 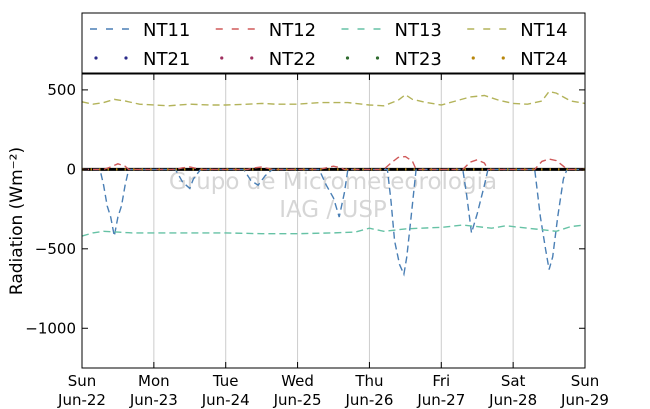 What do you see at coordinates (584, 400) in the screenshot?
I see `x-tick-label-date: Jun-29` at bounding box center [584, 400].